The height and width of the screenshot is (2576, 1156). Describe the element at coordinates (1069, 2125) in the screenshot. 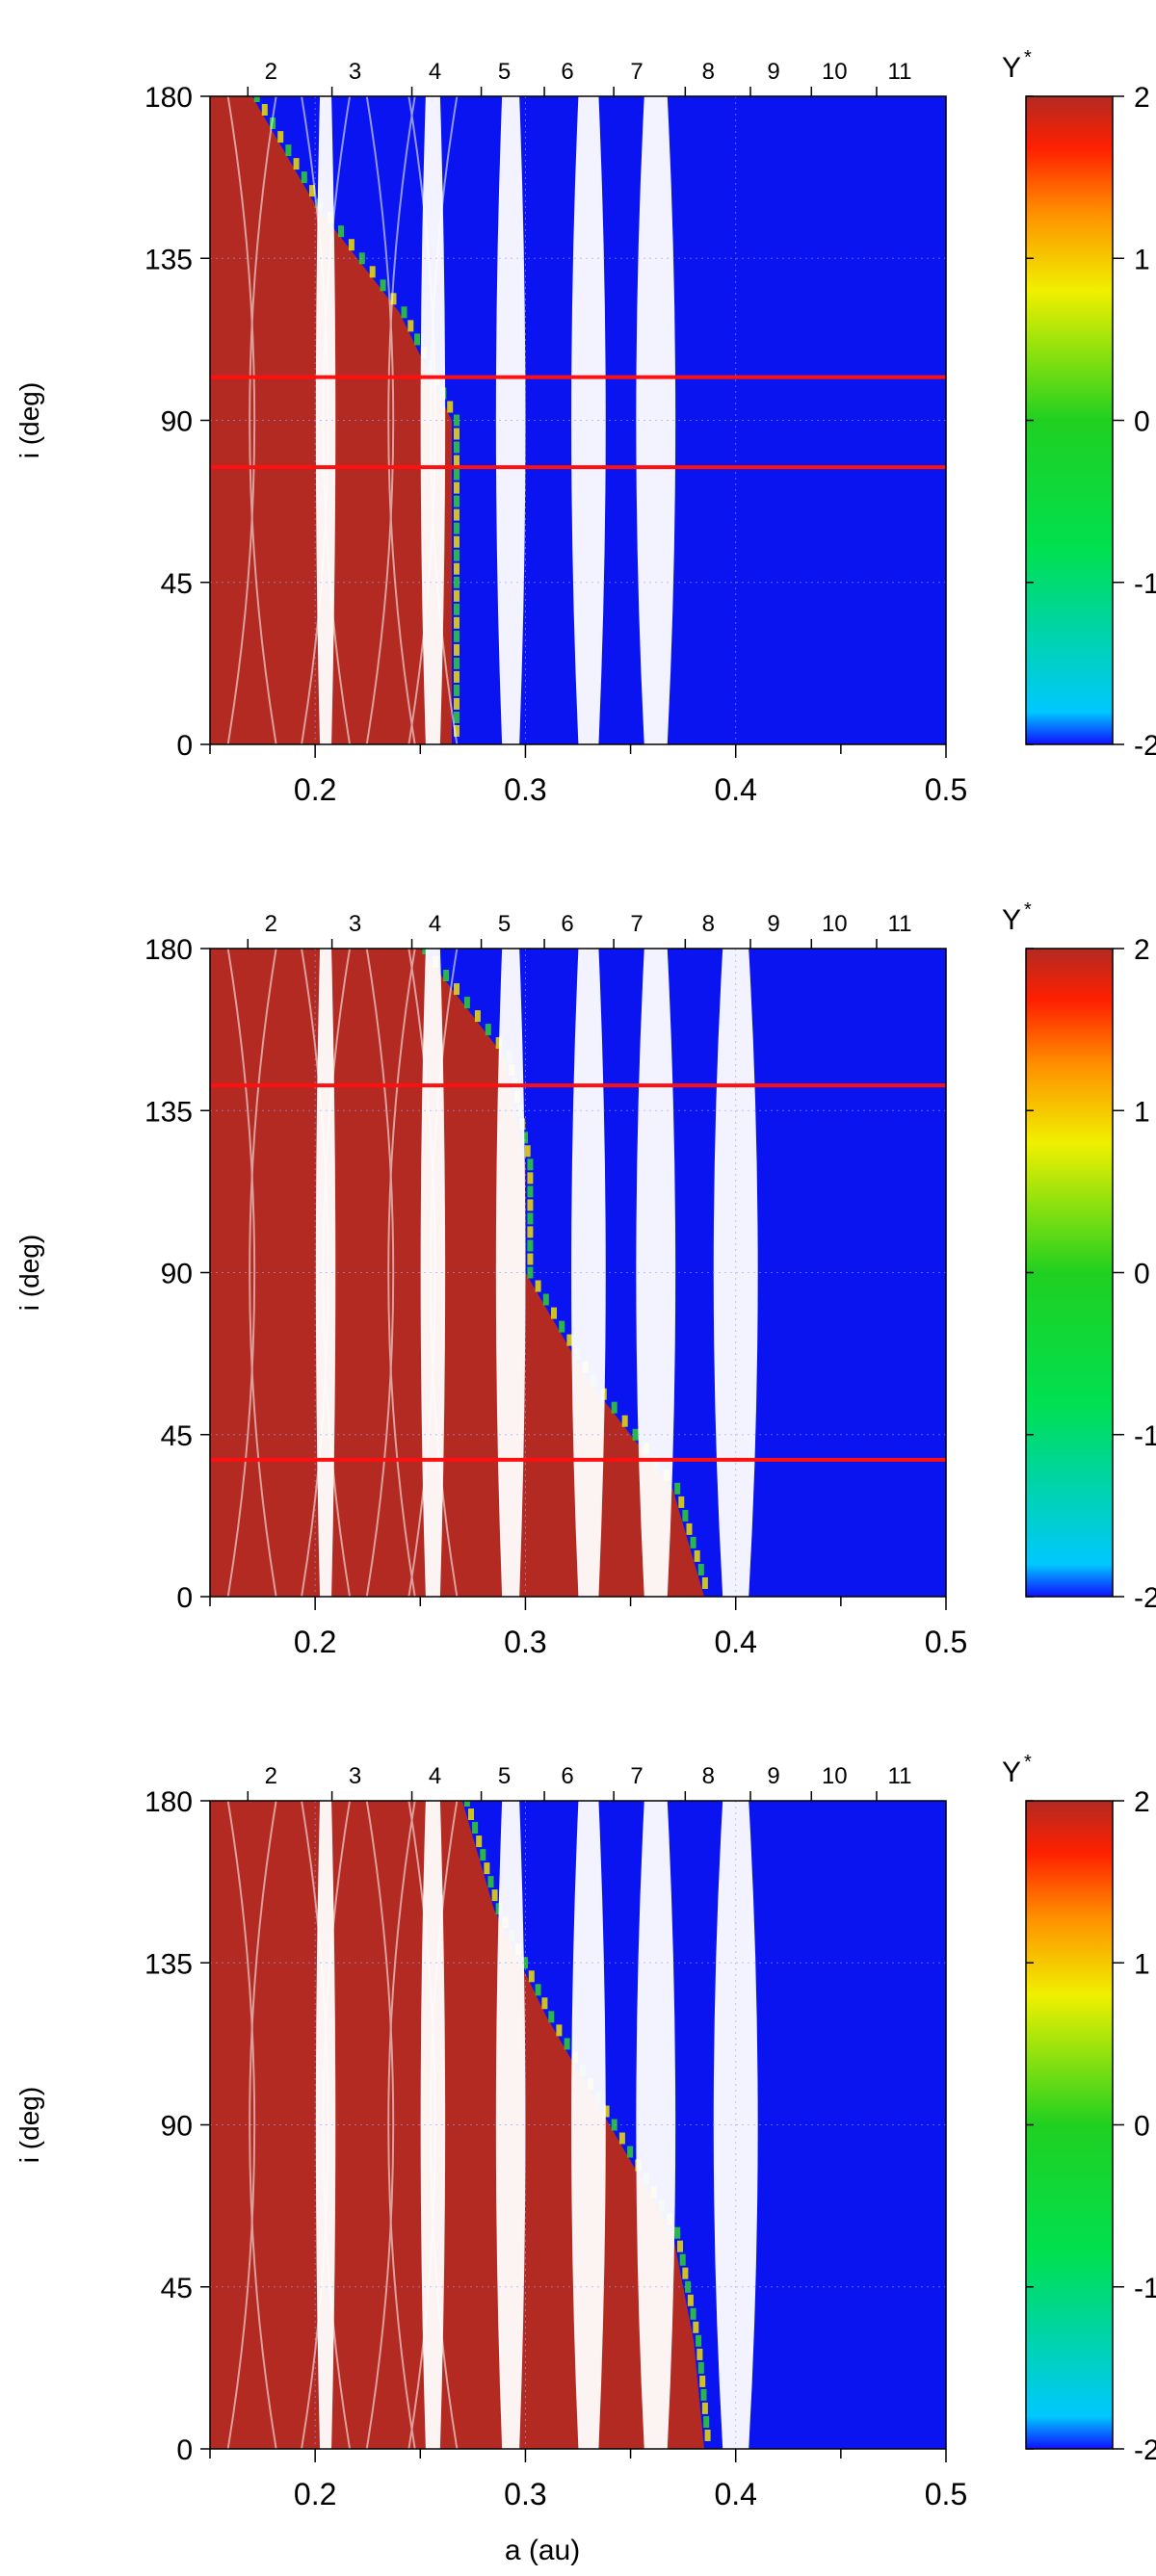

I see `colorbar-scale` at that location.